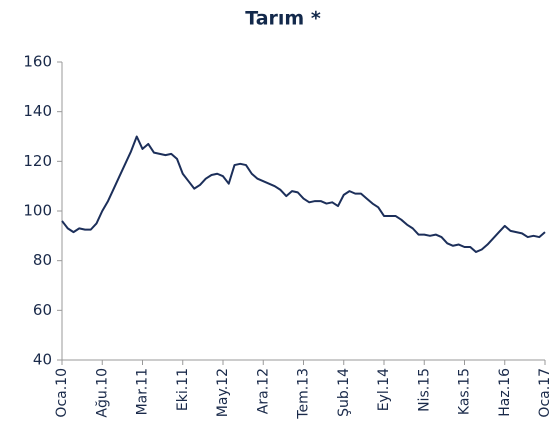  What do you see at coordinates (42, 310) in the screenshot?
I see `y-tick-label: 60` at bounding box center [42, 310].